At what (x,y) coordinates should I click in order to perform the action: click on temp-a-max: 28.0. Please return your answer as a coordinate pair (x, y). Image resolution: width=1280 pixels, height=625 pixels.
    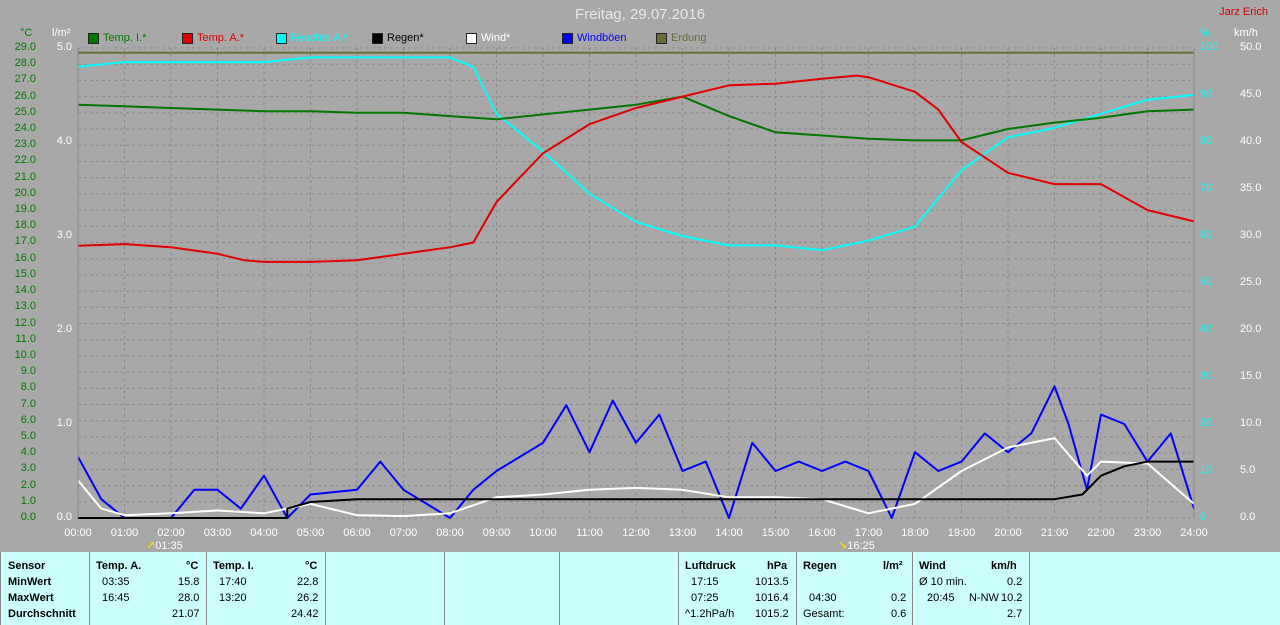
    Looking at the image, I should click on (189, 598).